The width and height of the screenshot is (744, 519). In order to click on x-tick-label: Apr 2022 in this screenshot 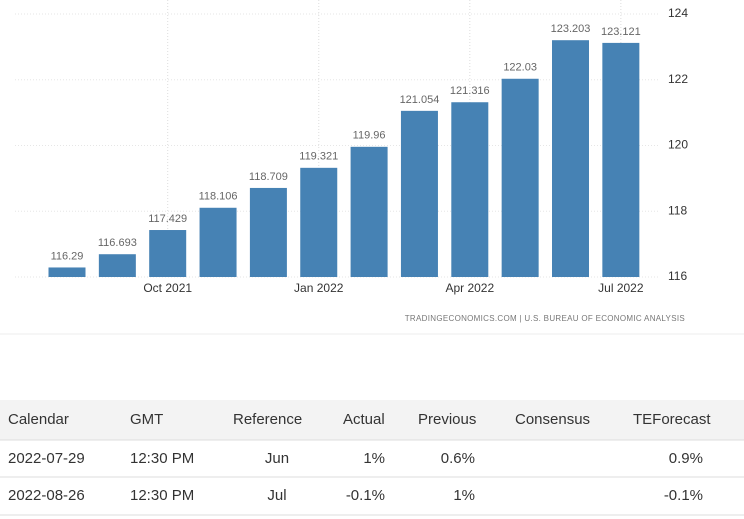, I will do `click(469, 288)`.